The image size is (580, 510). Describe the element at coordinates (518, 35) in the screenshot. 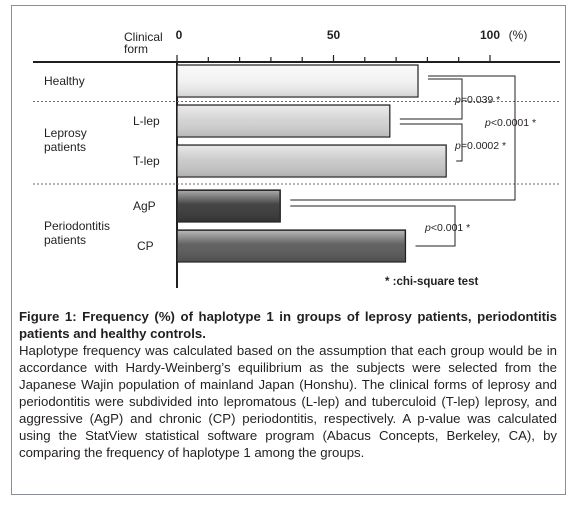

I see `x-axis-unit: (%)` at that location.